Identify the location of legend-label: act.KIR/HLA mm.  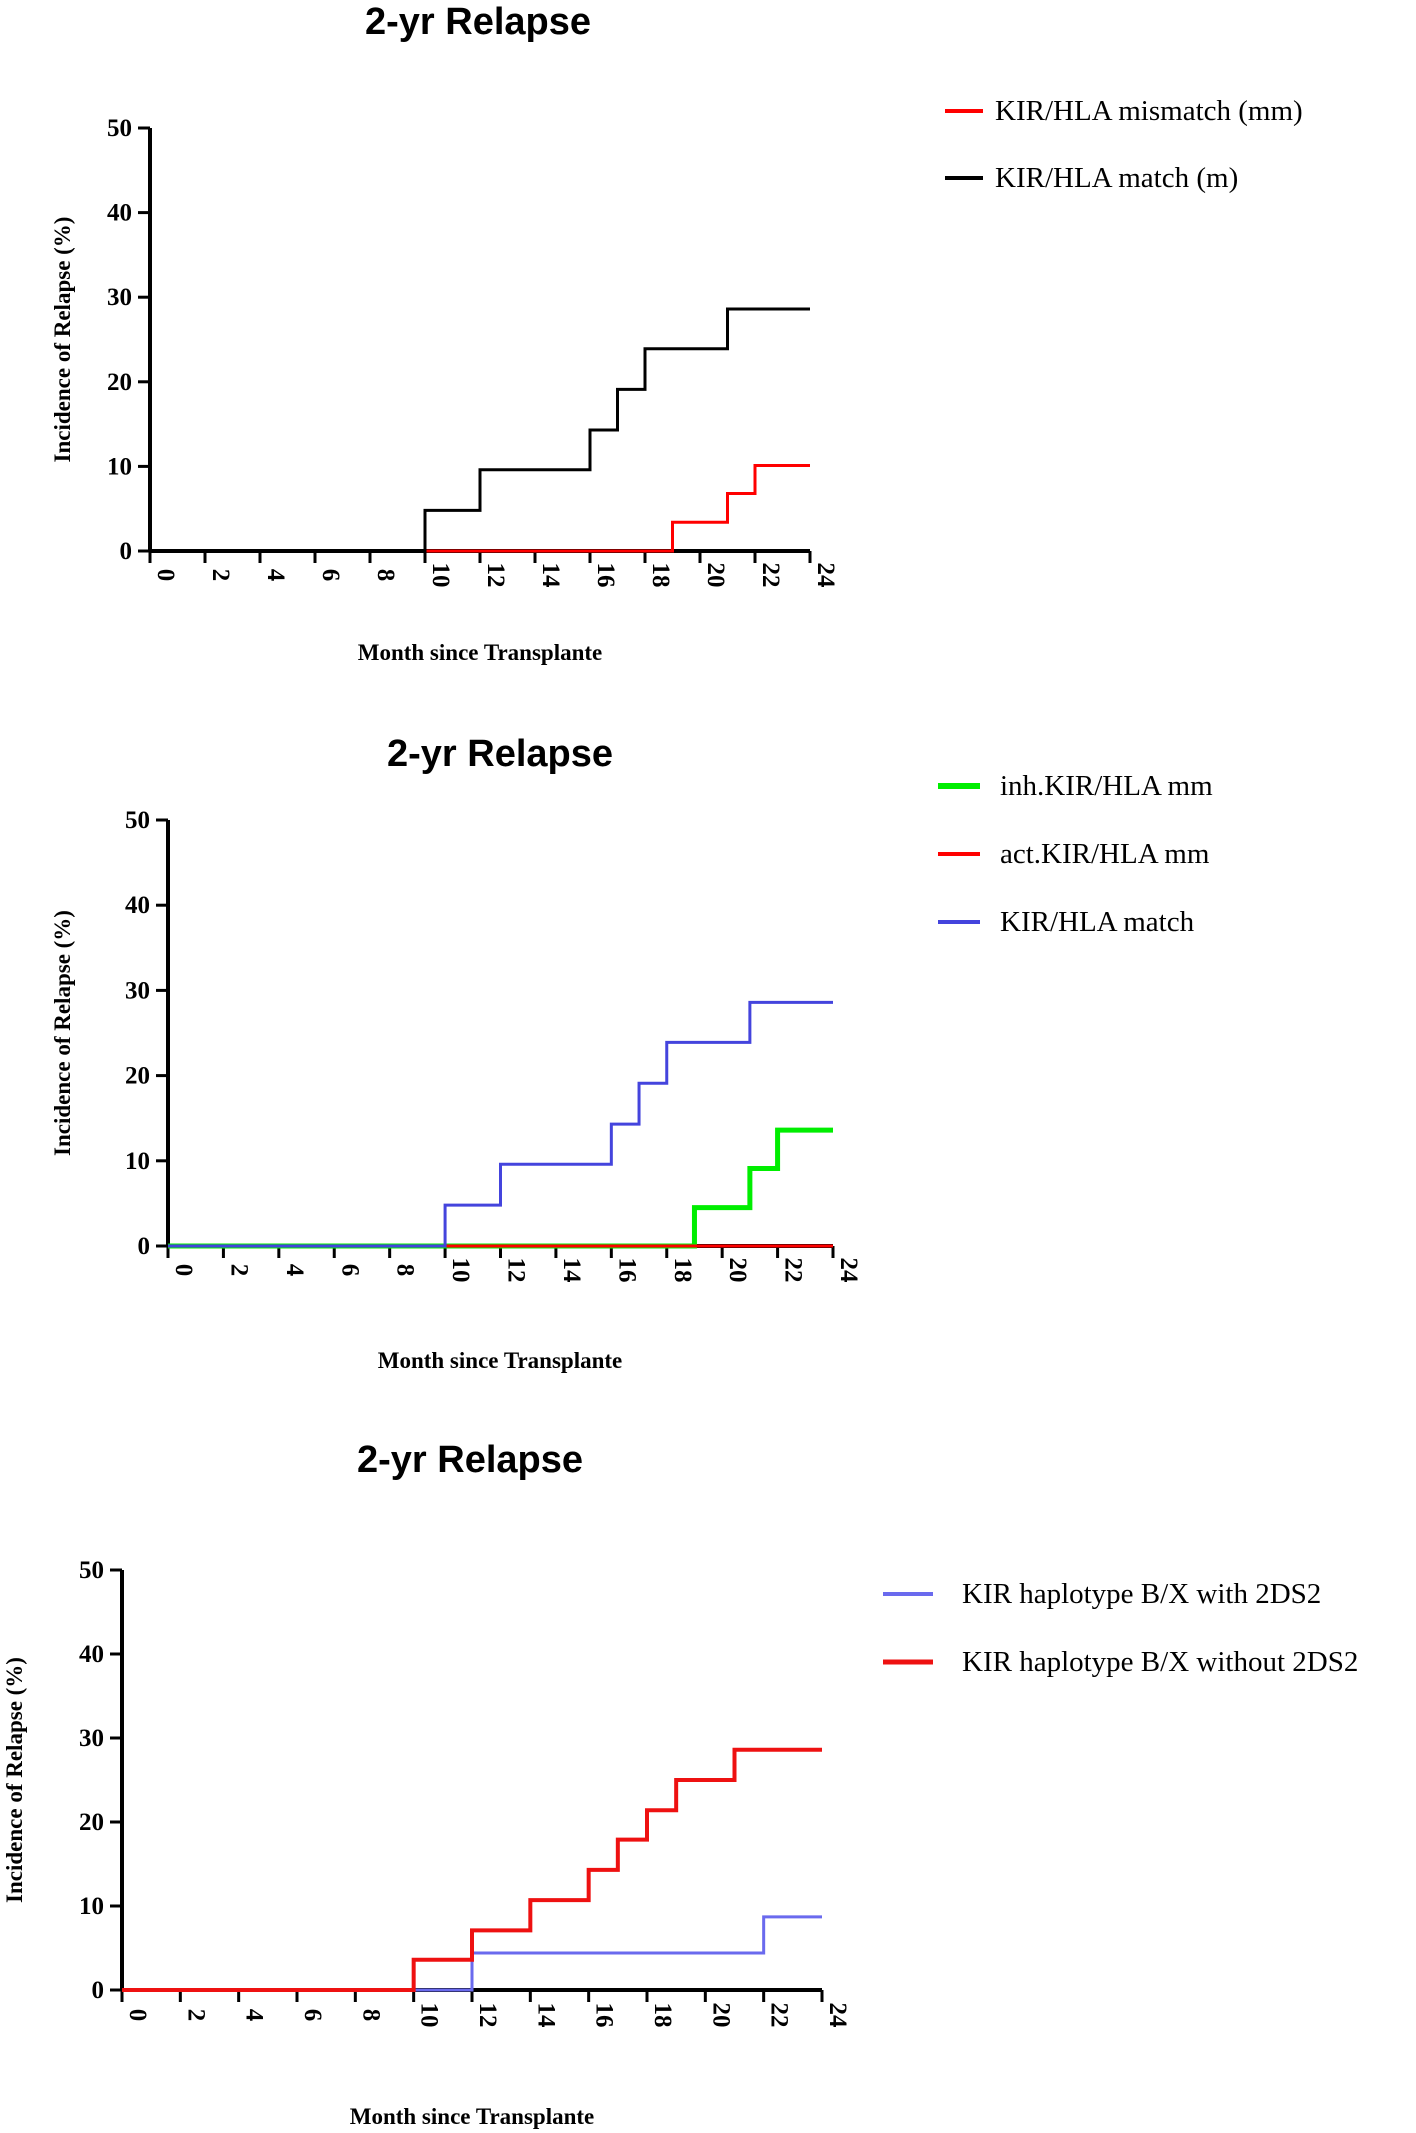
(1105, 854).